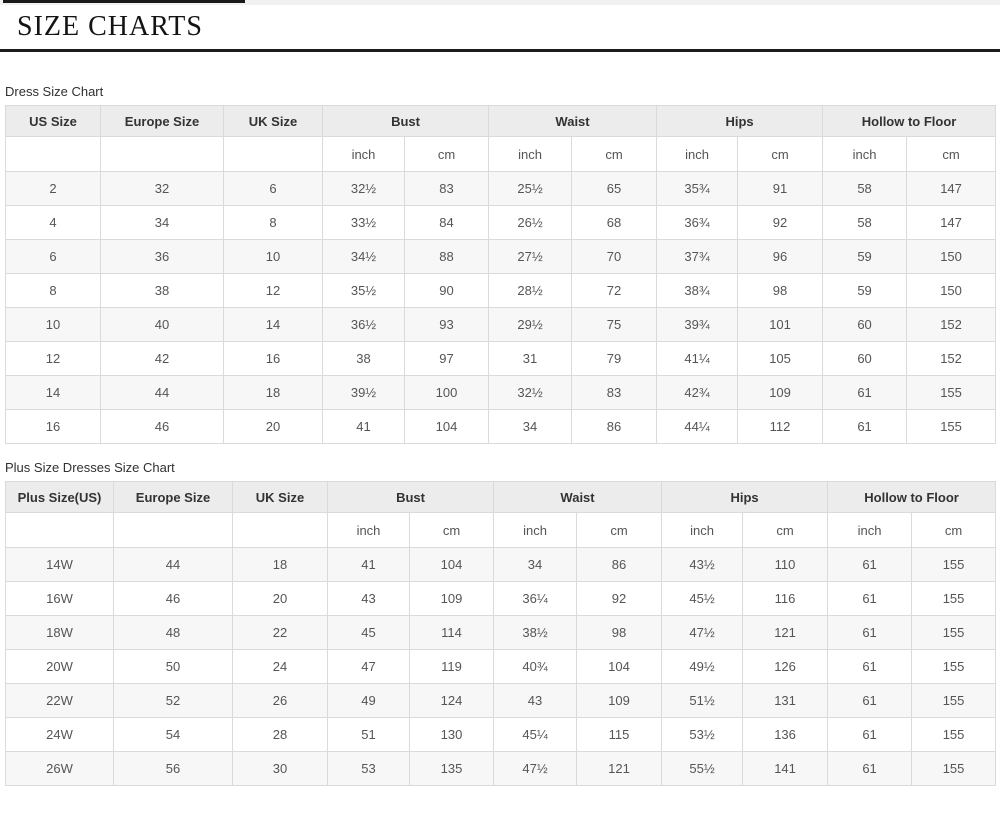  Describe the element at coordinates (280, 497) in the screenshot. I see `header-cell: UK Size` at that location.